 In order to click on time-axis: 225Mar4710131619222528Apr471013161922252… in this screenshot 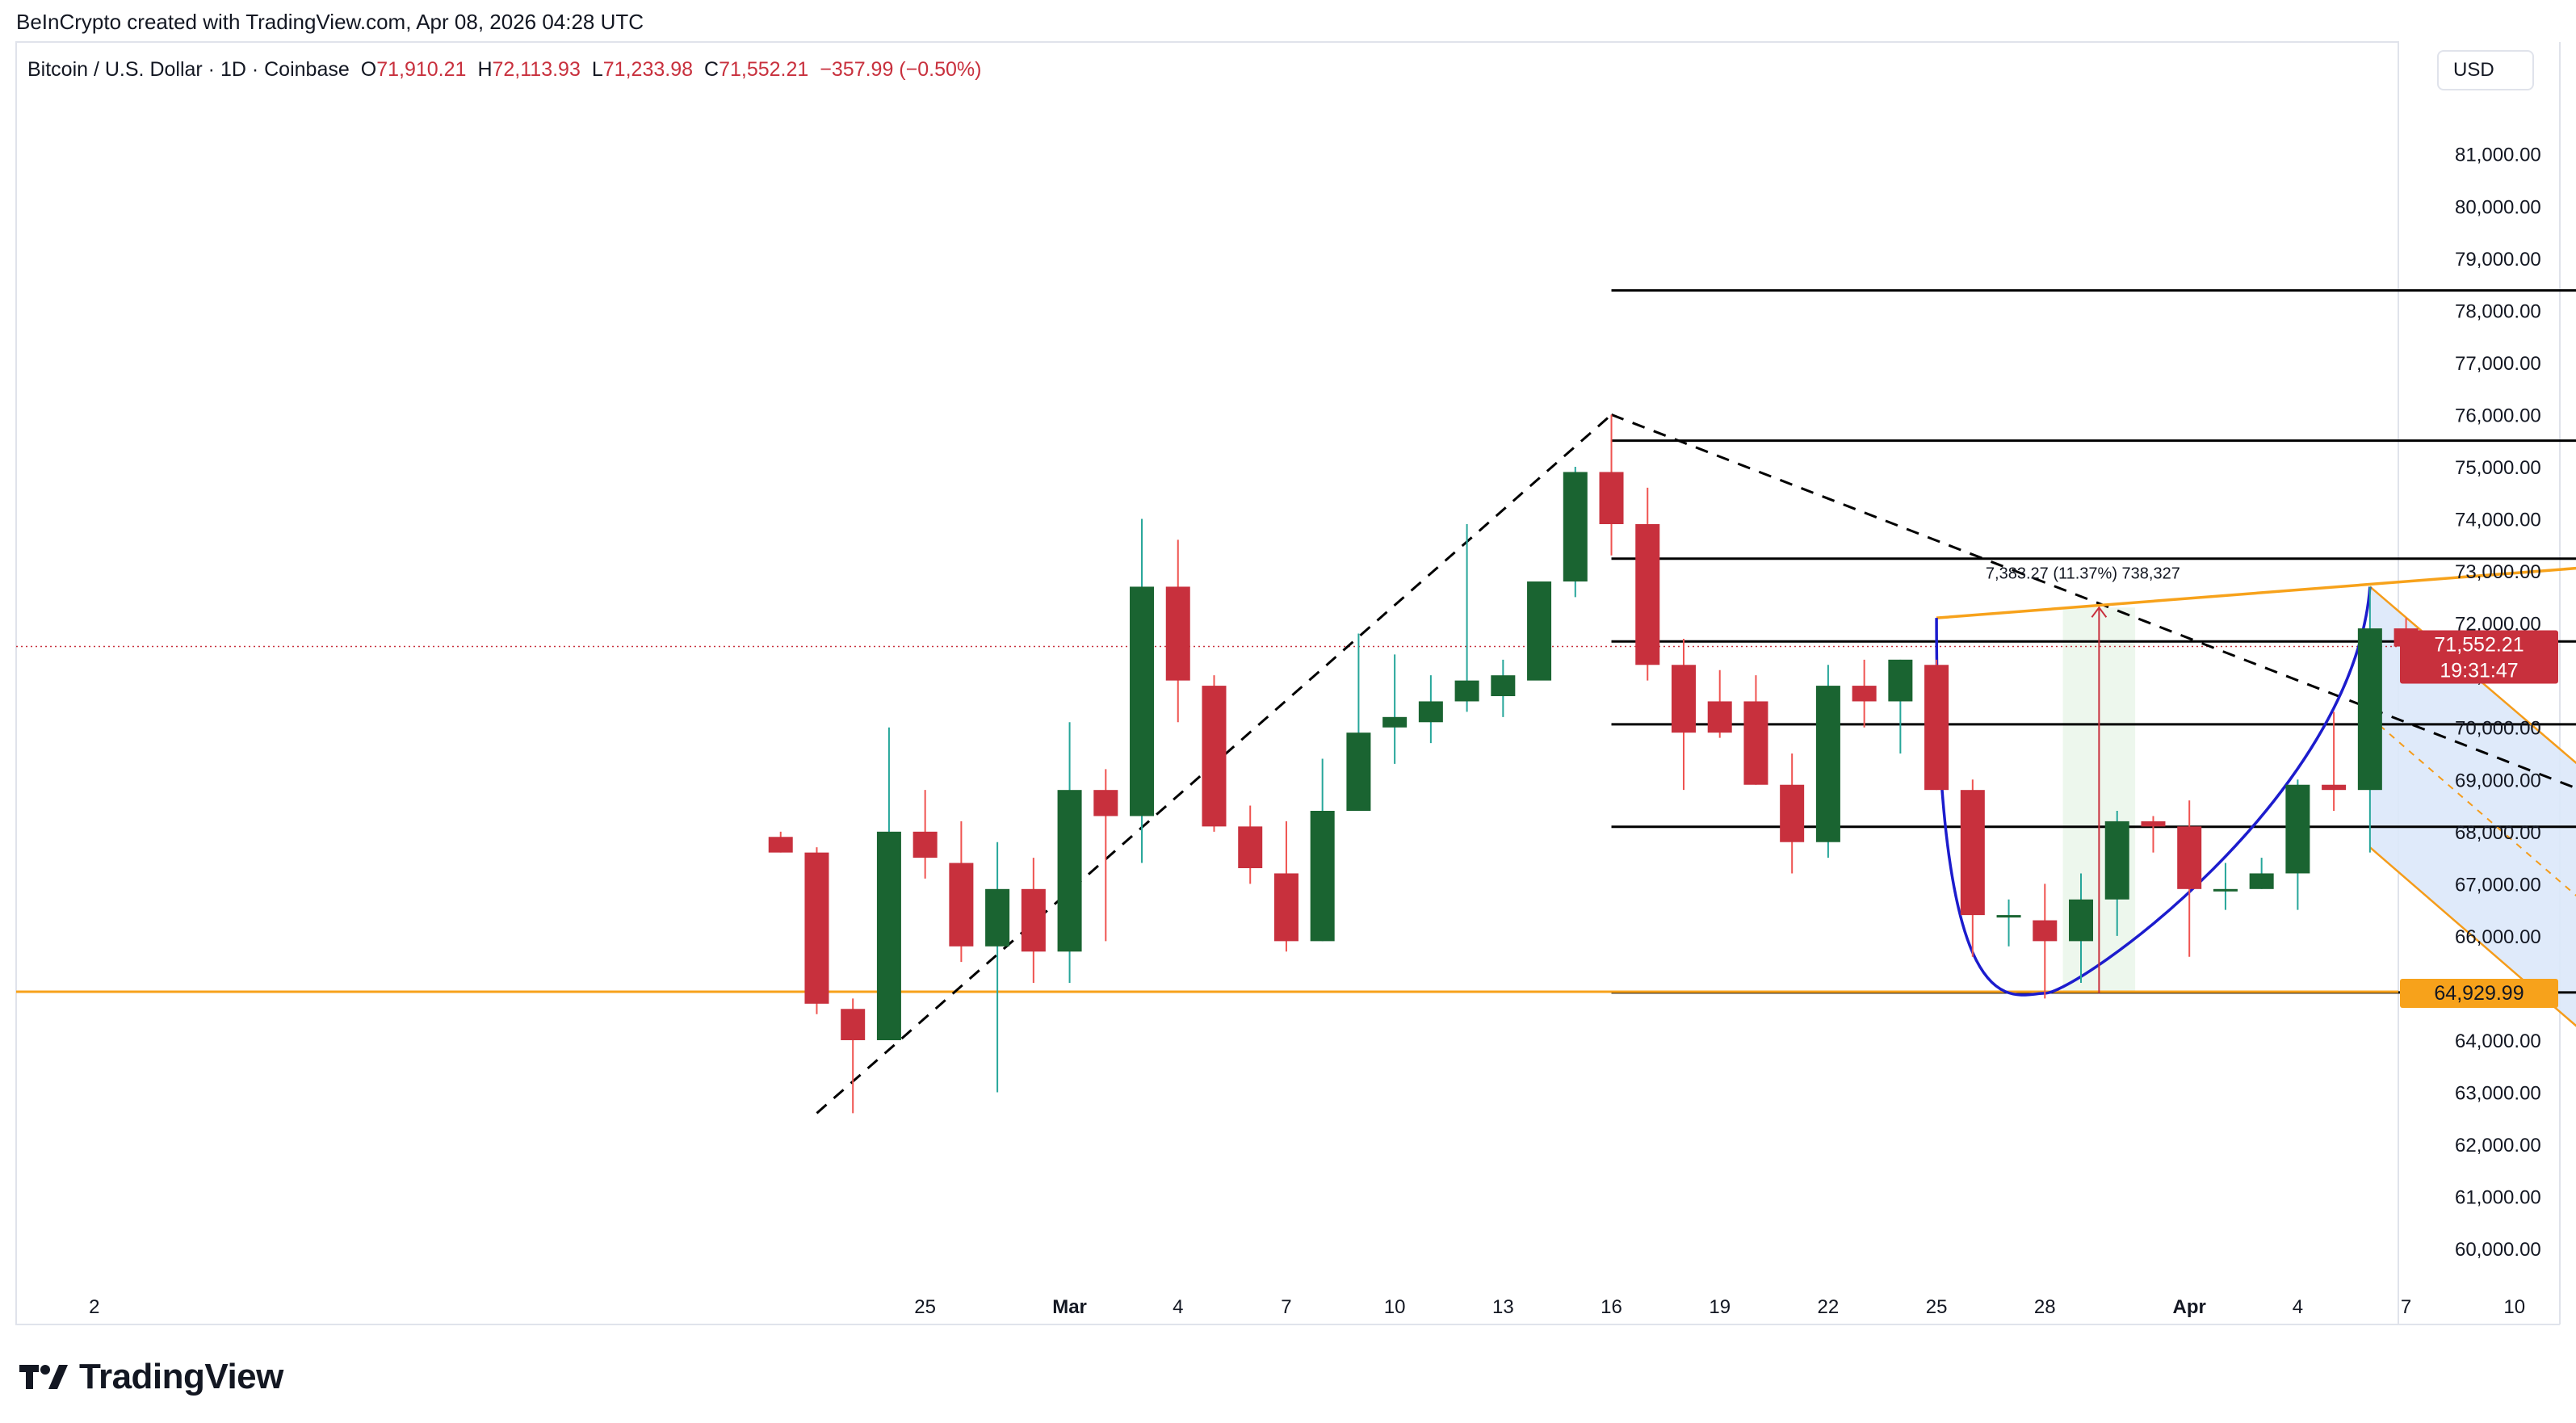, I will do `click(1332, 1307)`.